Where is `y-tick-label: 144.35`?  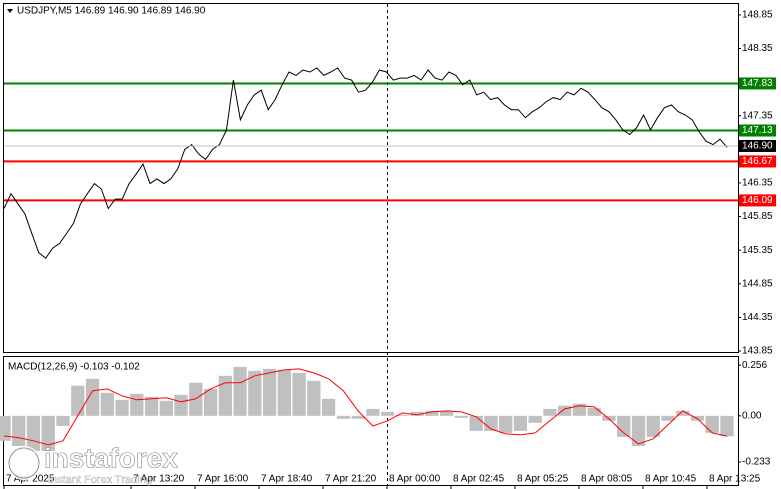 y-tick-label: 144.35 is located at coordinates (757, 317).